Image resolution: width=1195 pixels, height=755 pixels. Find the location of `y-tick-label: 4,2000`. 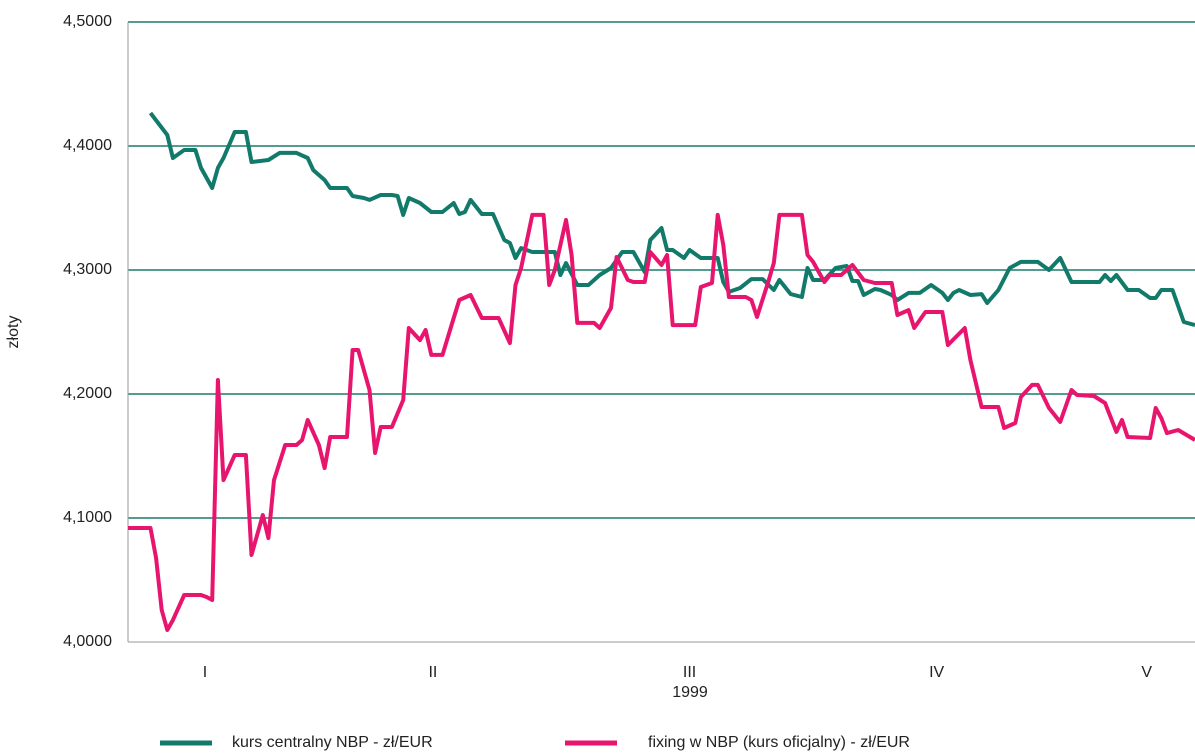

y-tick-label: 4,2000 is located at coordinates (87, 393).